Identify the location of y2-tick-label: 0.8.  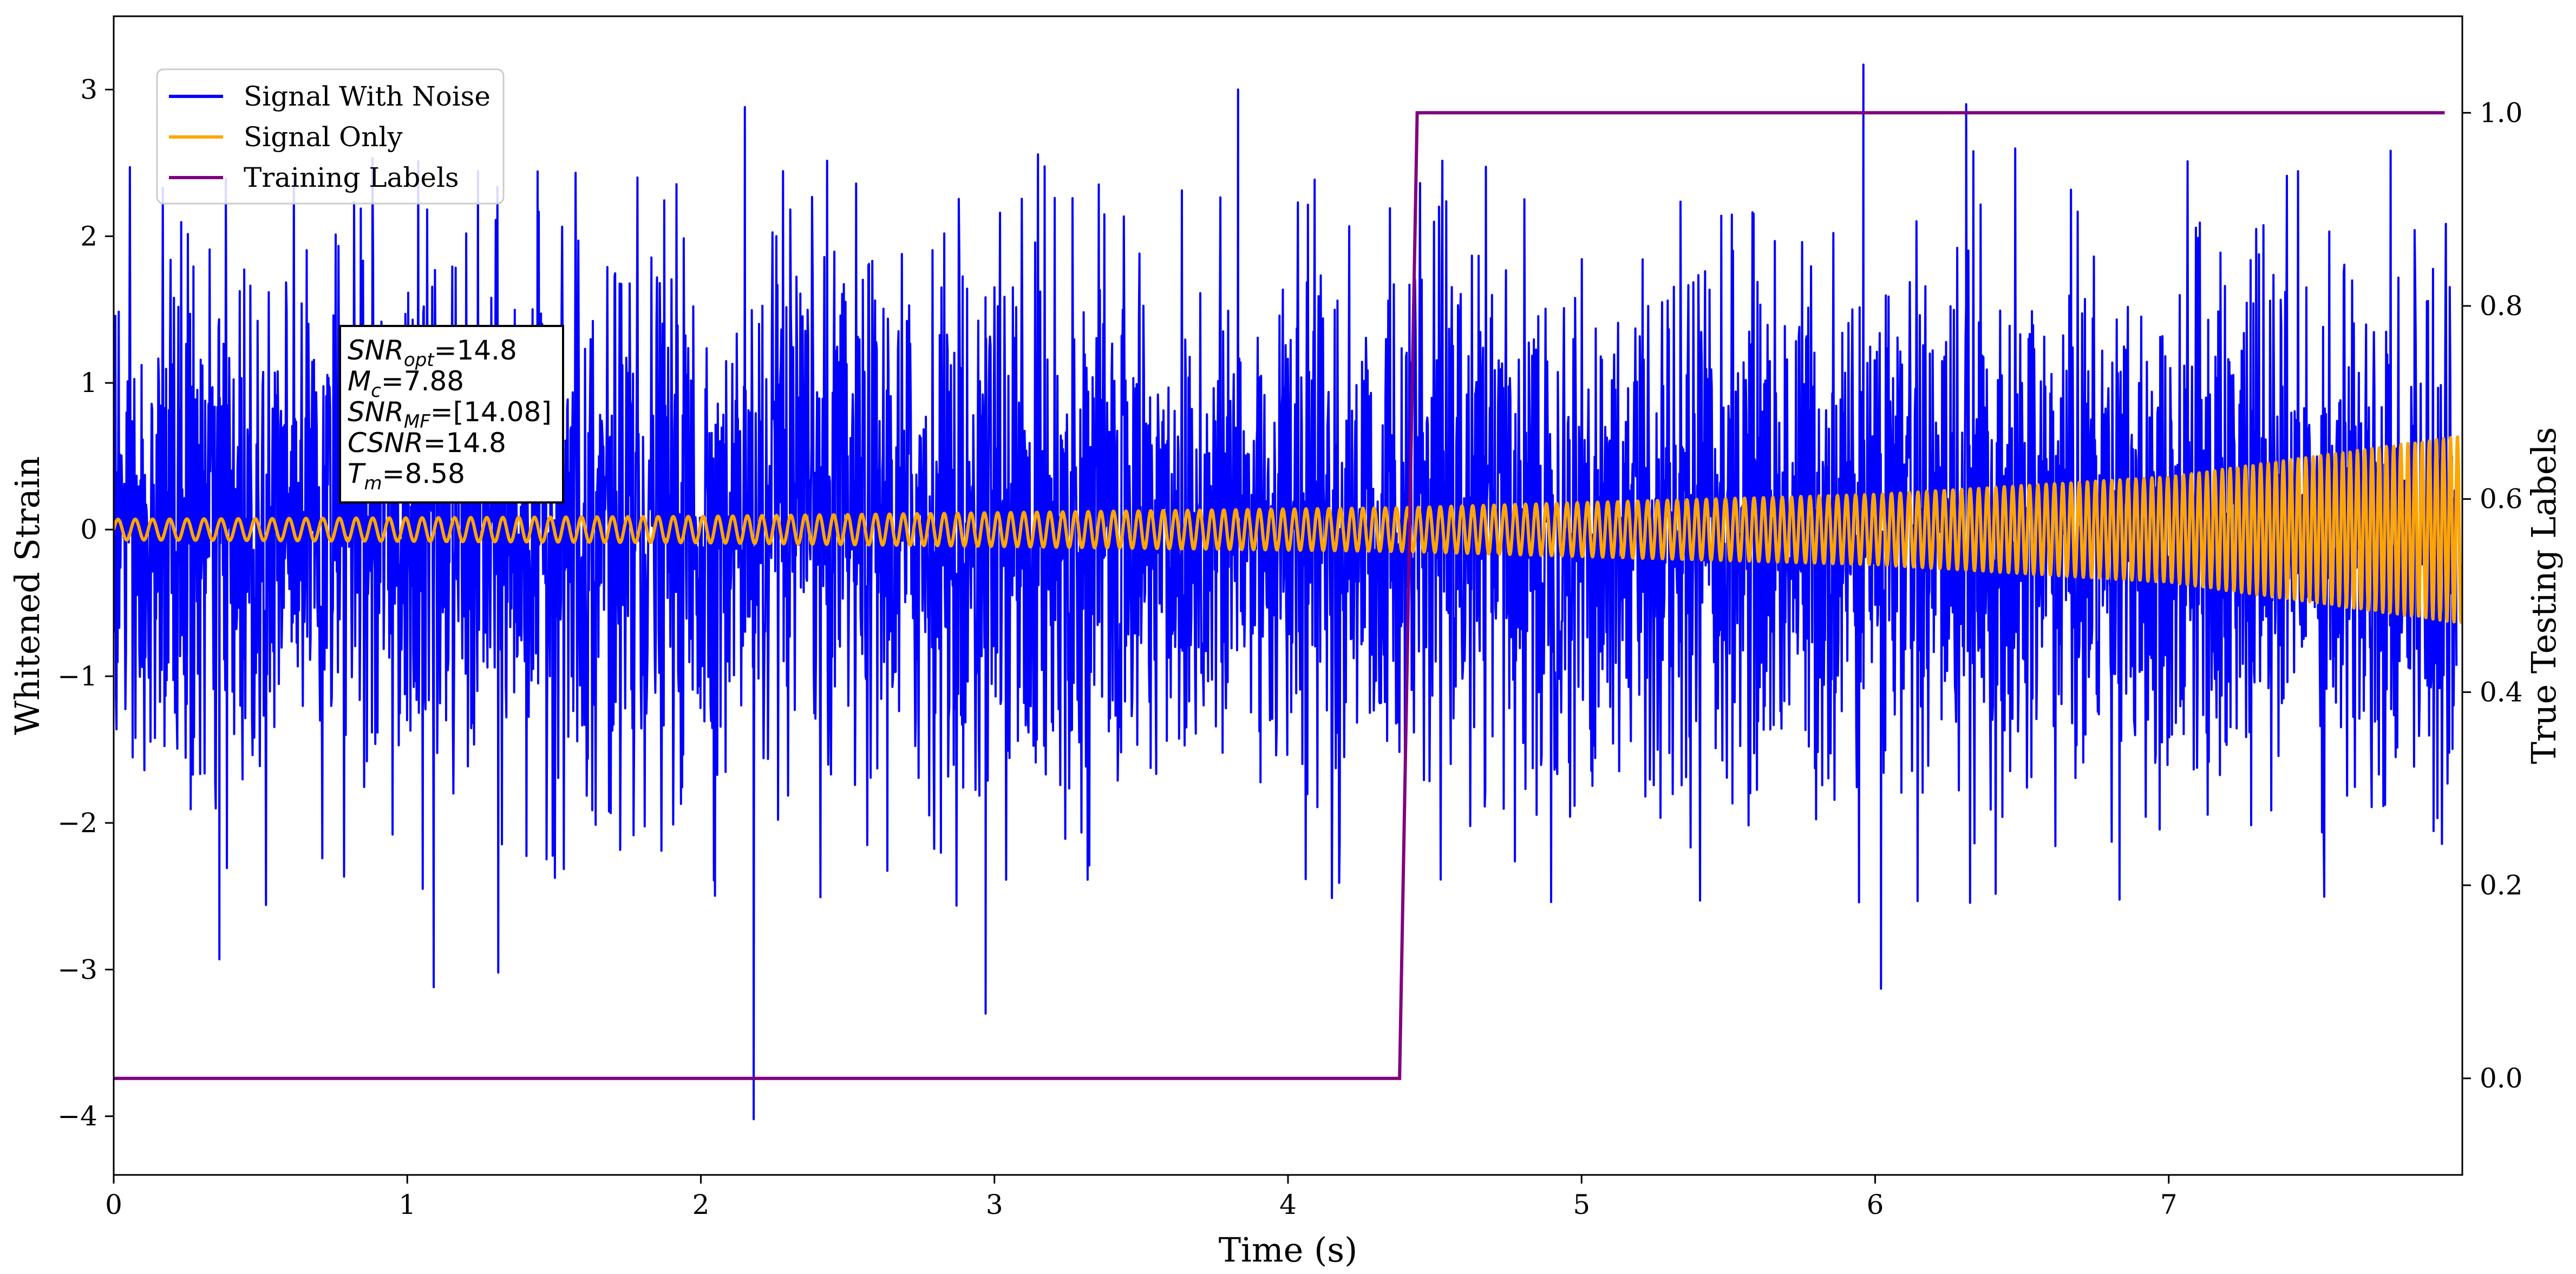
(2502, 306).